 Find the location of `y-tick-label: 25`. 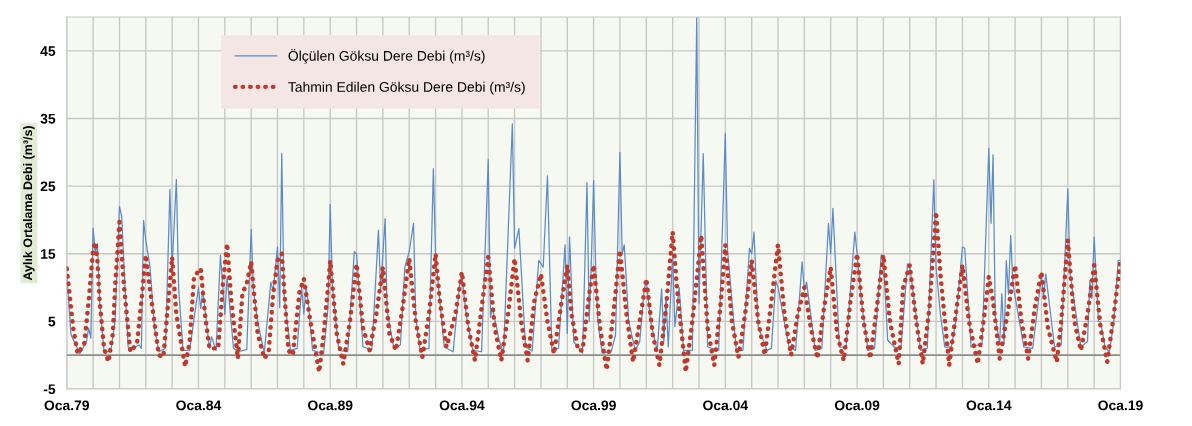

y-tick-label: 25 is located at coordinates (48, 186).